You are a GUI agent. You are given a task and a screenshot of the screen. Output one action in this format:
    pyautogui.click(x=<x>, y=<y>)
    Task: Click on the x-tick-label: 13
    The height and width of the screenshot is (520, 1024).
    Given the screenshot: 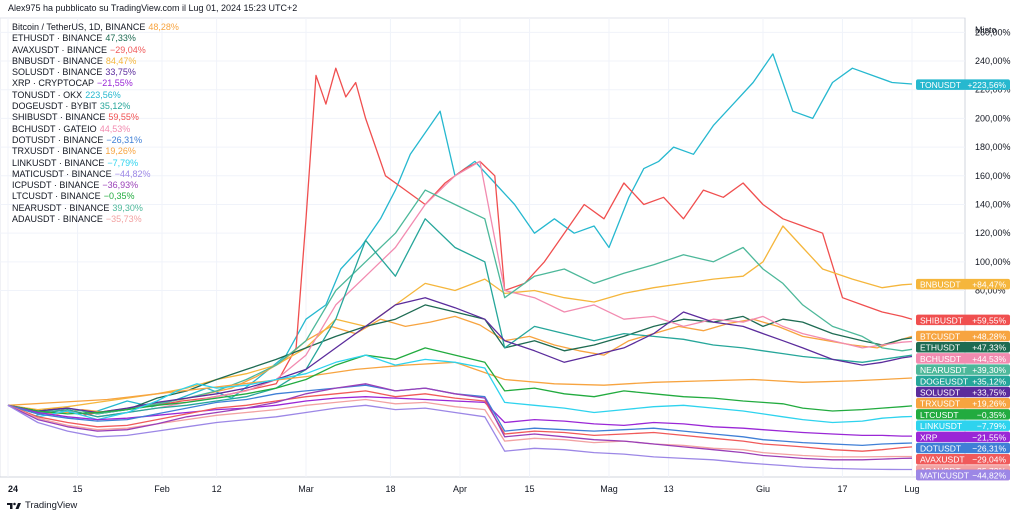 What is the action you would take?
    pyautogui.click(x=669, y=489)
    